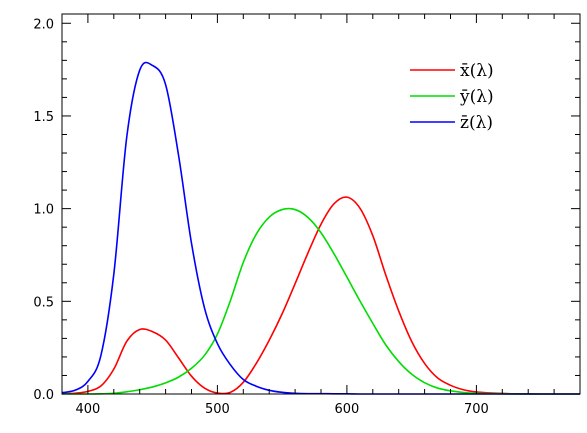 The height and width of the screenshot is (433, 587). Describe the element at coordinates (217, 409) in the screenshot. I see `x-tick-label: 500` at that location.